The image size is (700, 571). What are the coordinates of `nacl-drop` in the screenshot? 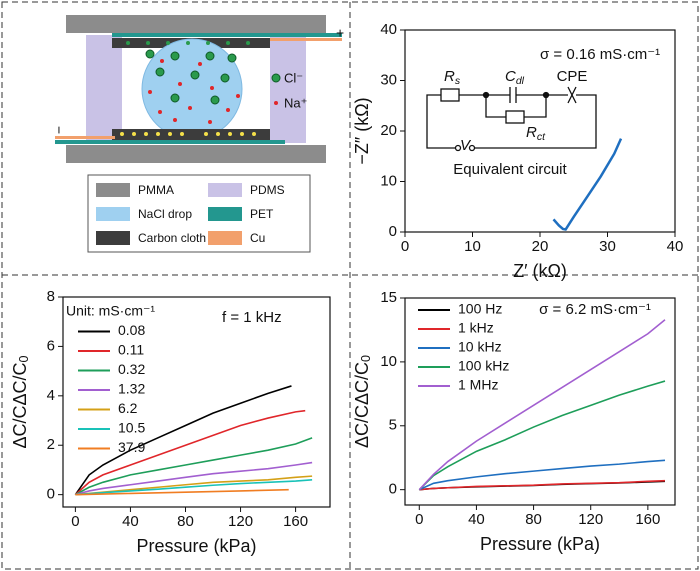 It's located at (192, 89).